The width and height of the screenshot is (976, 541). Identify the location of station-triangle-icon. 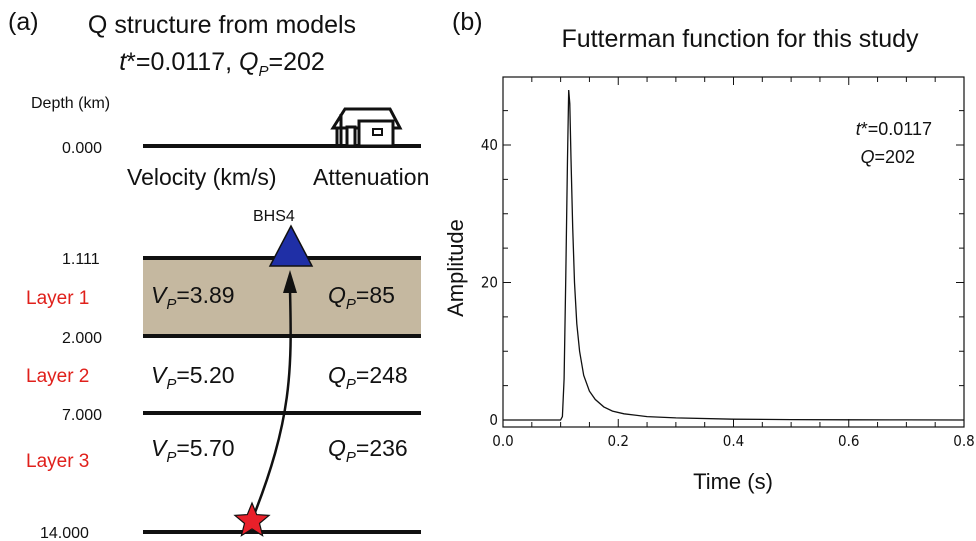
(291, 245).